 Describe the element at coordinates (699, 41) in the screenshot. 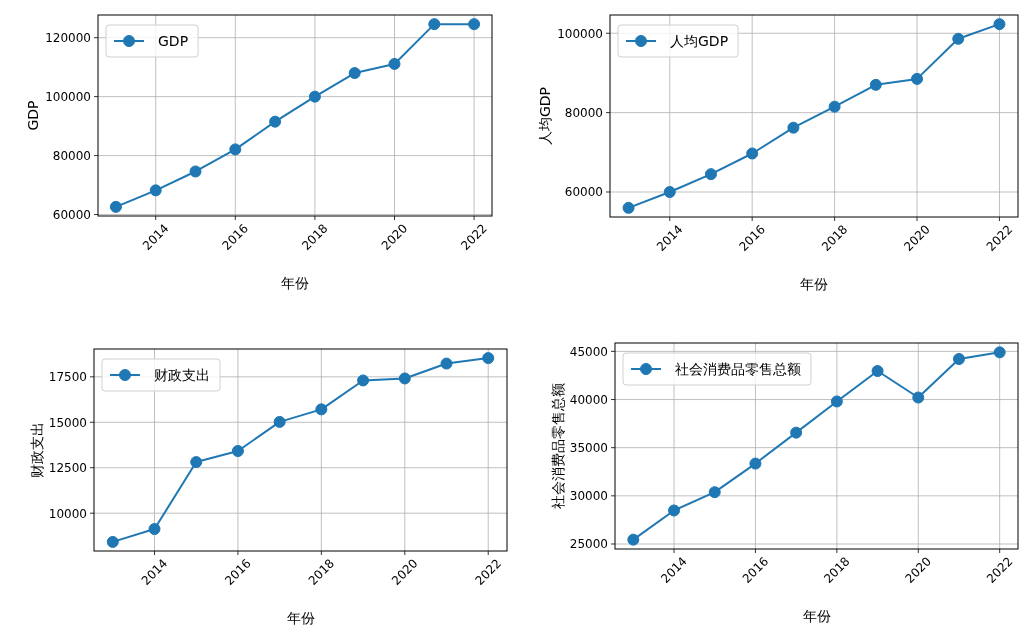

I see `legend-label: 人均GDP` at that location.